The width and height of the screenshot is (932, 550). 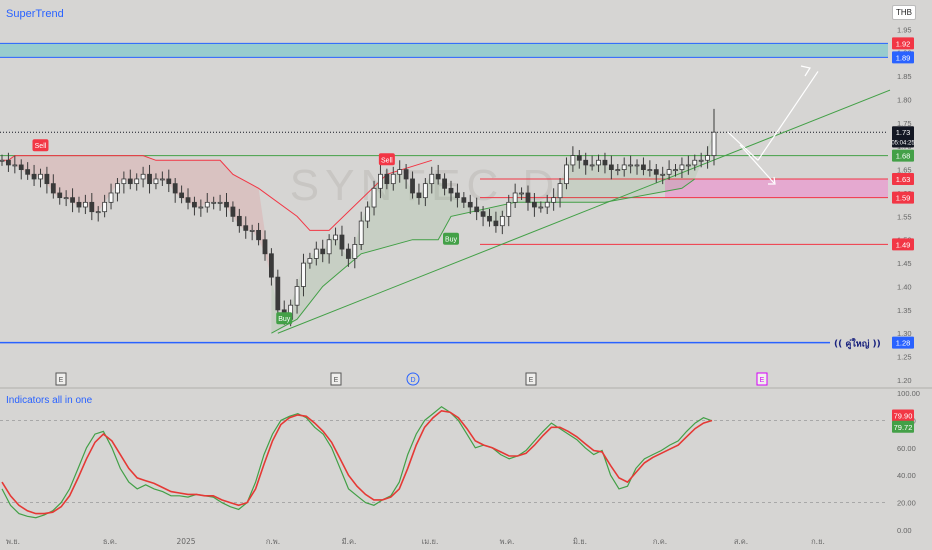 What do you see at coordinates (906, 503) in the screenshot?
I see `osc-tick: 20.00` at bounding box center [906, 503].